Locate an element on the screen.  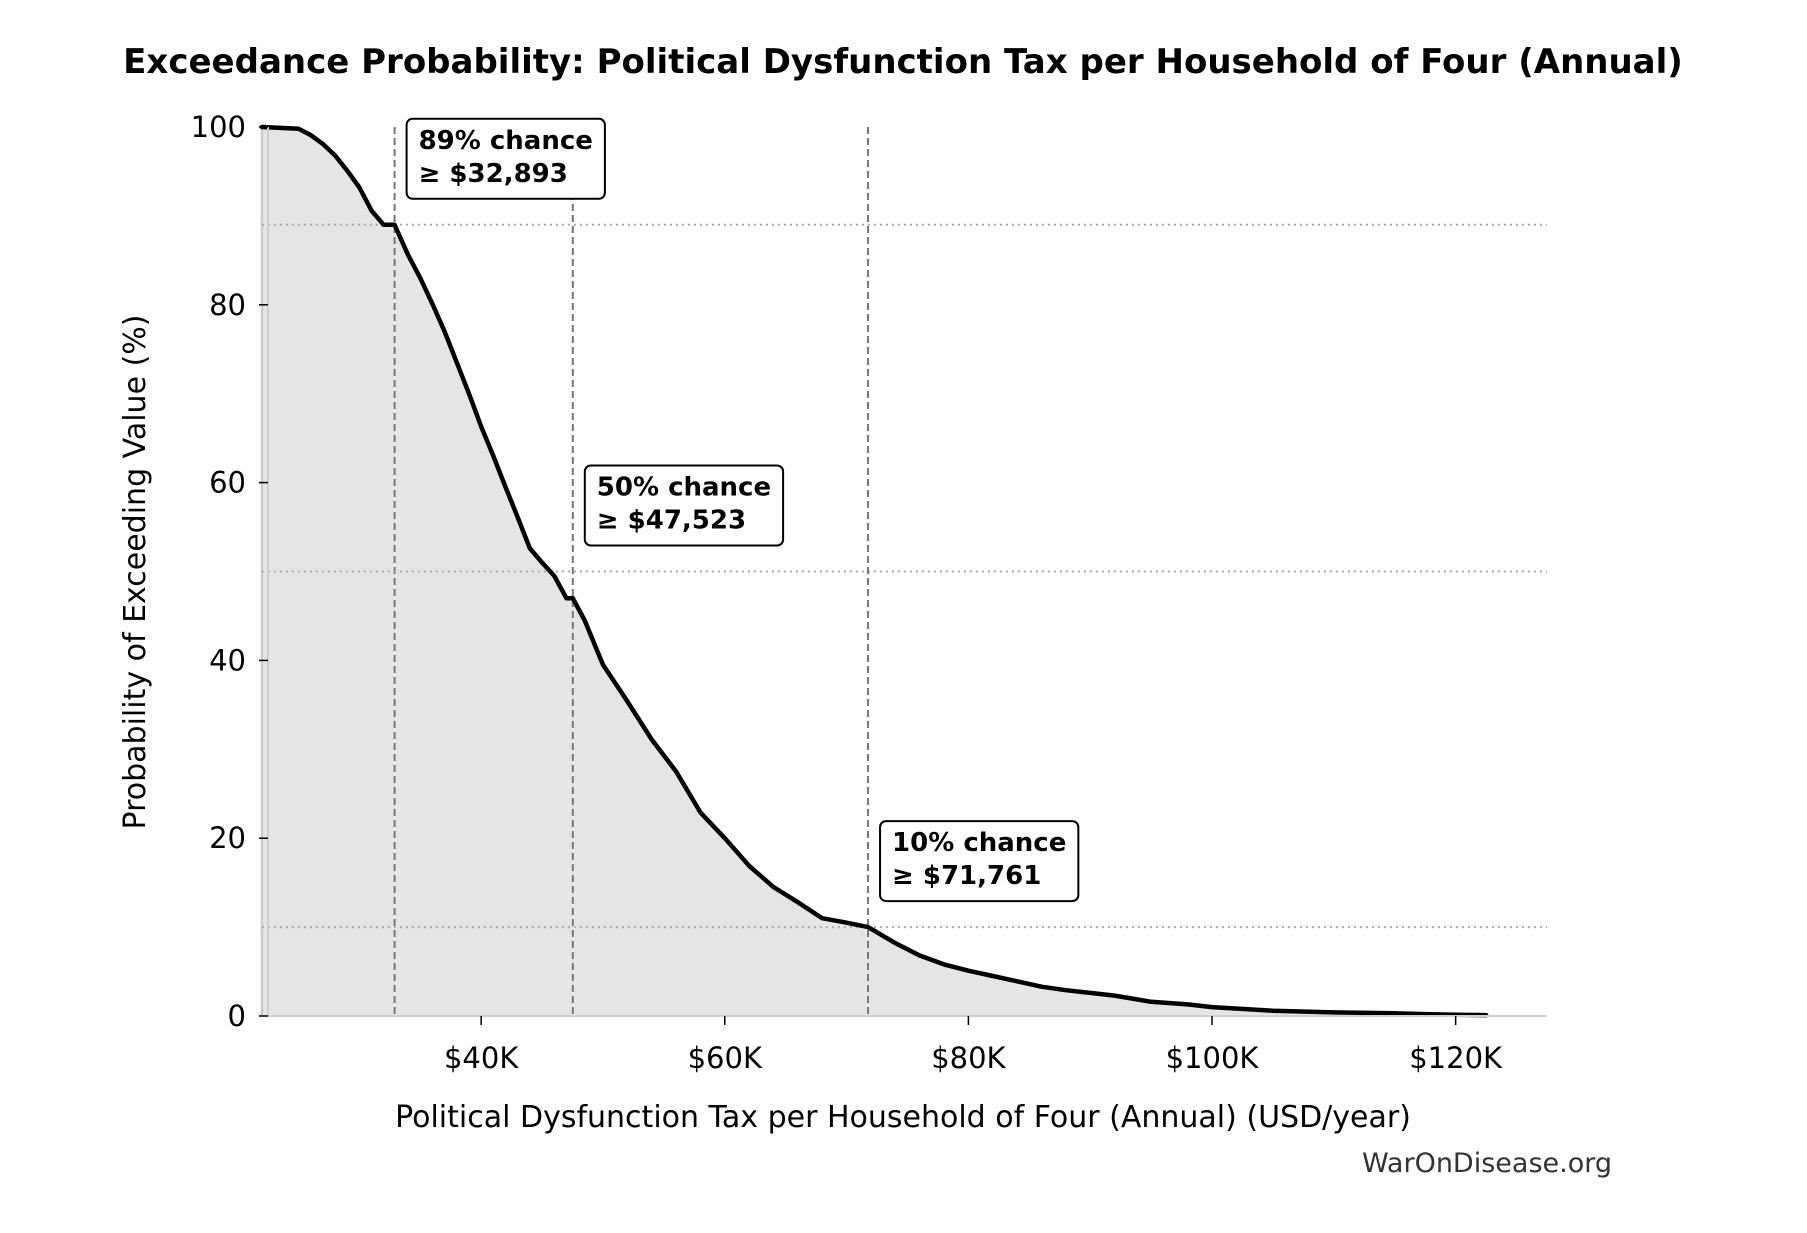
annotation-3: 10% chance≥ $71,761 is located at coordinates (979, 861).